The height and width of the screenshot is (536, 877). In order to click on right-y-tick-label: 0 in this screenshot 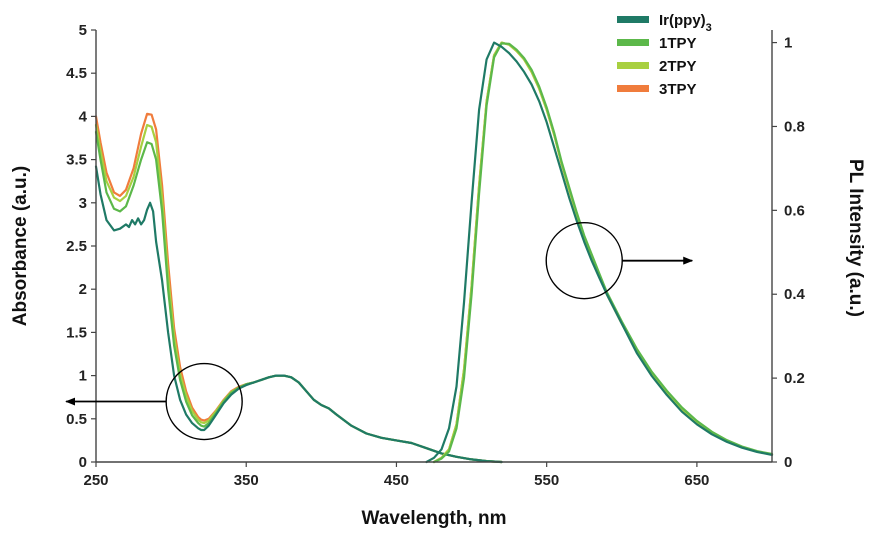, I will do `click(788, 462)`.